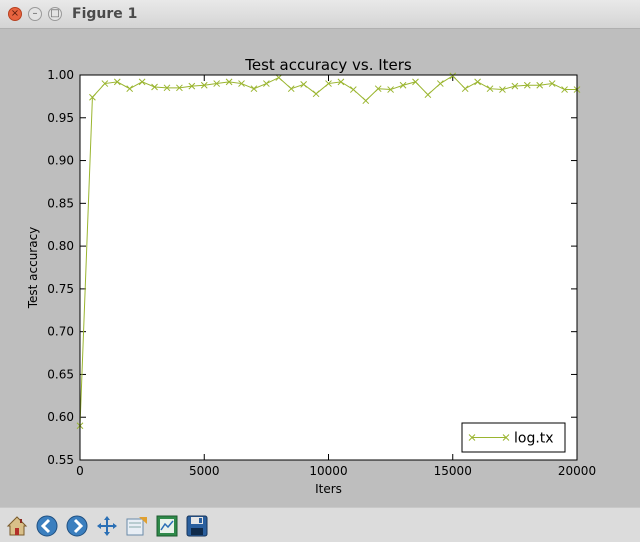 The height and width of the screenshot is (542, 640). Describe the element at coordinates (60, 460) in the screenshot. I see `y-tick-label: 0.55` at that location.